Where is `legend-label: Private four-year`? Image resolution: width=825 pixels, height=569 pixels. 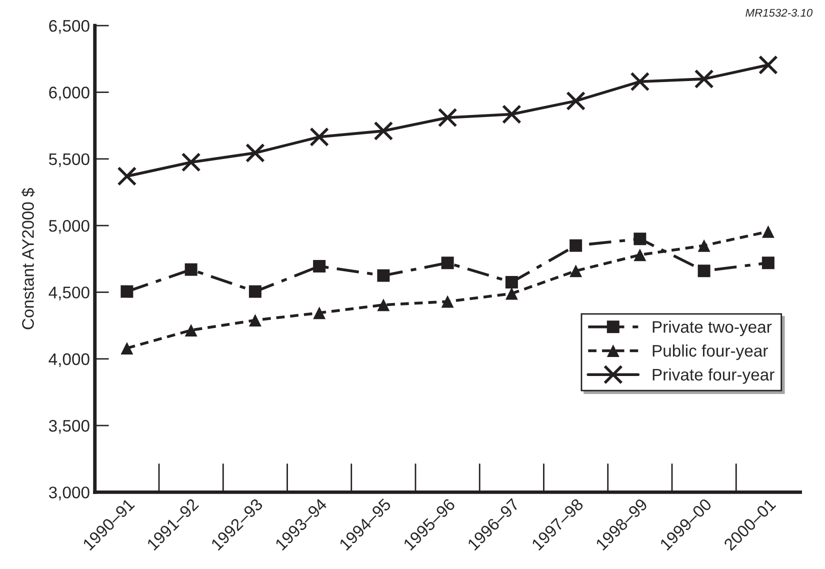
legend-label: Private four-year is located at coordinates (713, 376).